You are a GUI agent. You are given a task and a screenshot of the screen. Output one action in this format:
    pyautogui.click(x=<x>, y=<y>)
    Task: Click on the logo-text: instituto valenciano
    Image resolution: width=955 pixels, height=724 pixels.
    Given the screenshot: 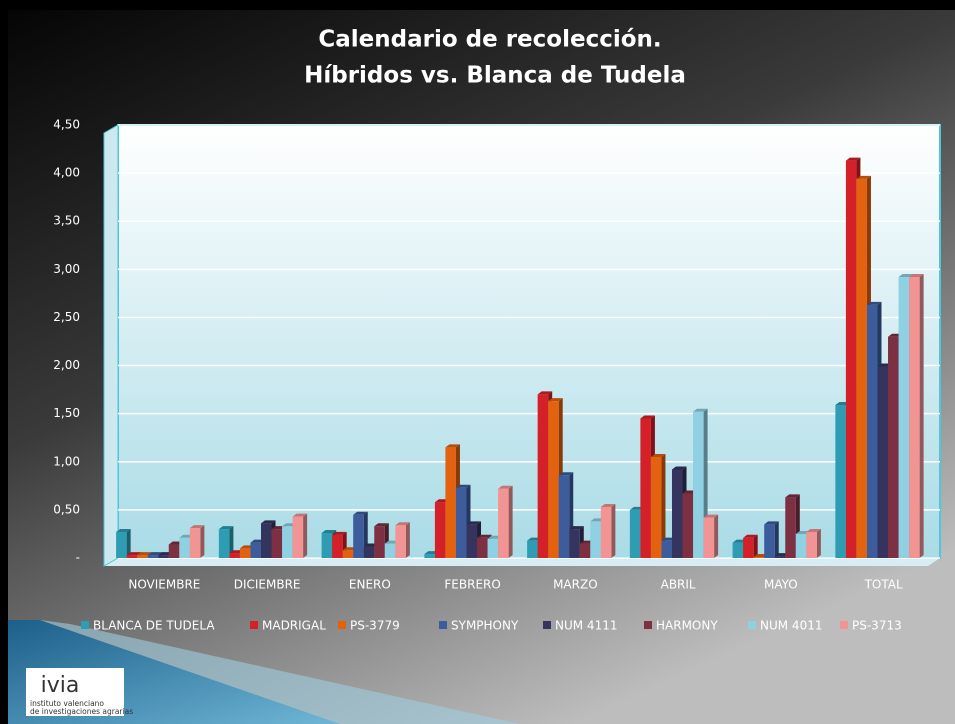 What is the action you would take?
    pyautogui.click(x=67, y=703)
    